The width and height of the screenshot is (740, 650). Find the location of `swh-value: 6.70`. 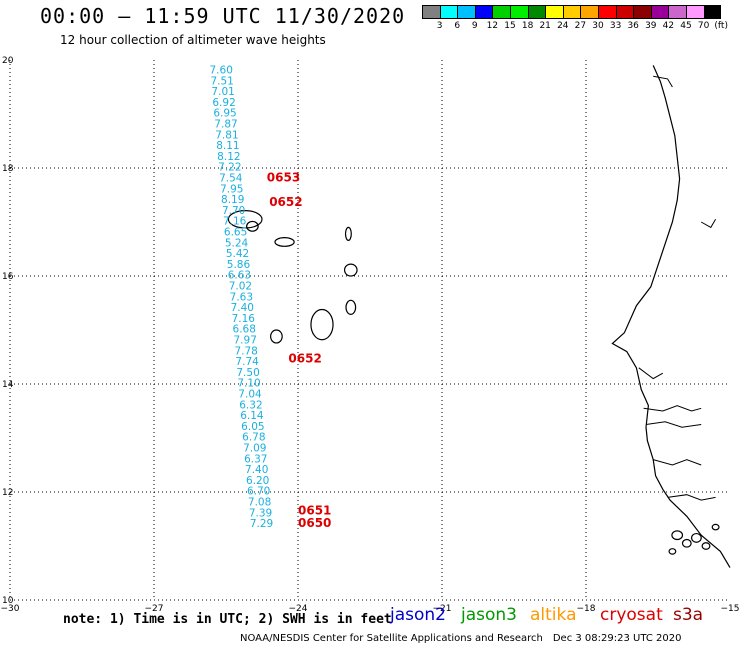

swh-value: 6.70 is located at coordinates (258, 492).